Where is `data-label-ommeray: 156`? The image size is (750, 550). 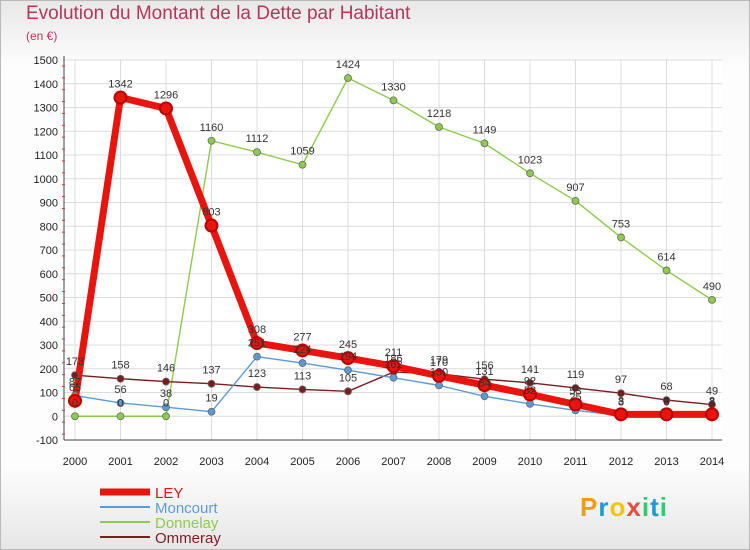 data-label-ommeray: 156 is located at coordinates (484, 366).